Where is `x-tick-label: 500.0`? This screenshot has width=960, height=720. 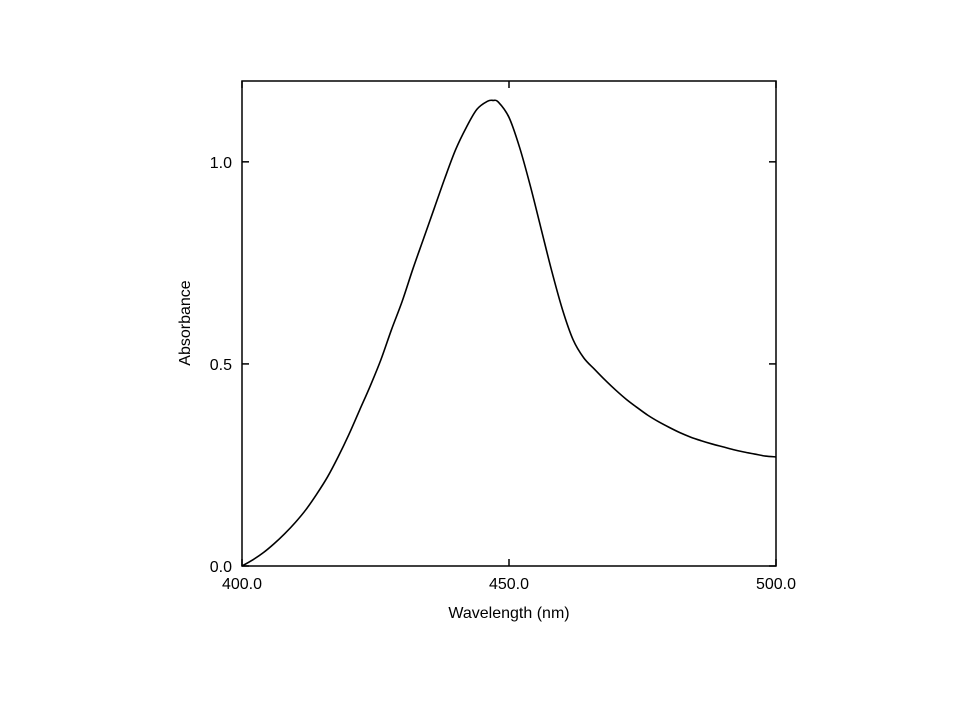 x-tick-label: 500.0 is located at coordinates (776, 584).